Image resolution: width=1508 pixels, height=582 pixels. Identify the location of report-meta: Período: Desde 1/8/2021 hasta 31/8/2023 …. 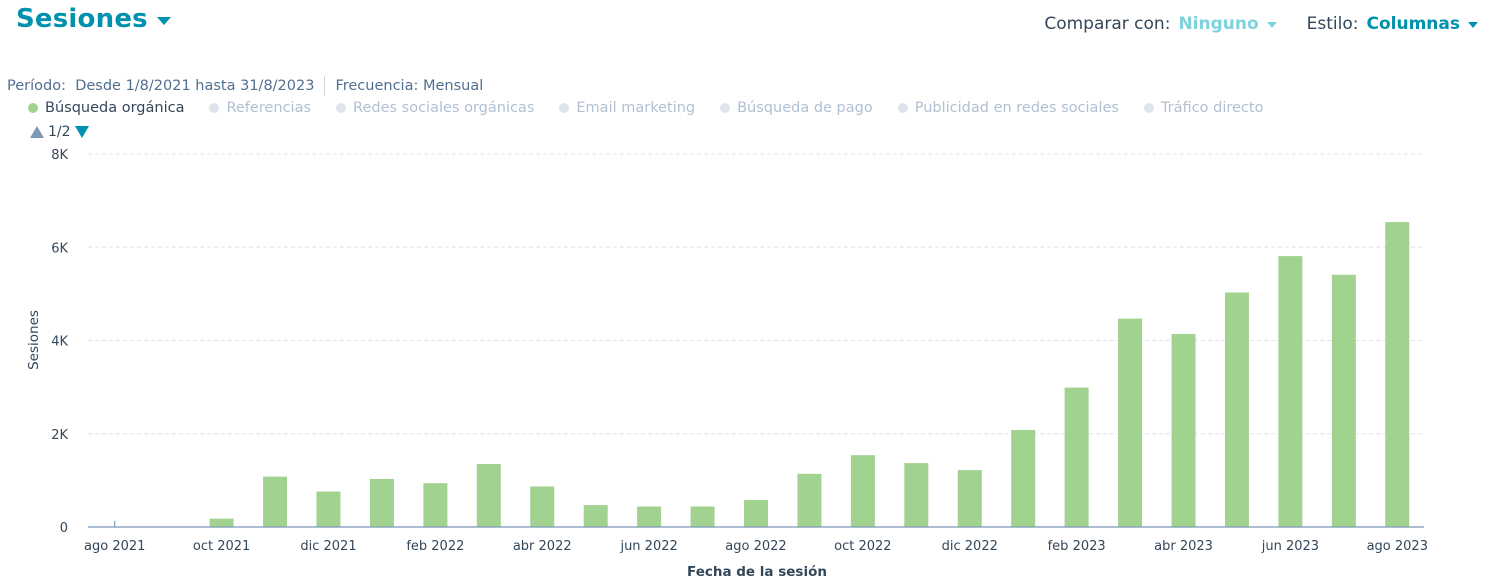
(245, 86).